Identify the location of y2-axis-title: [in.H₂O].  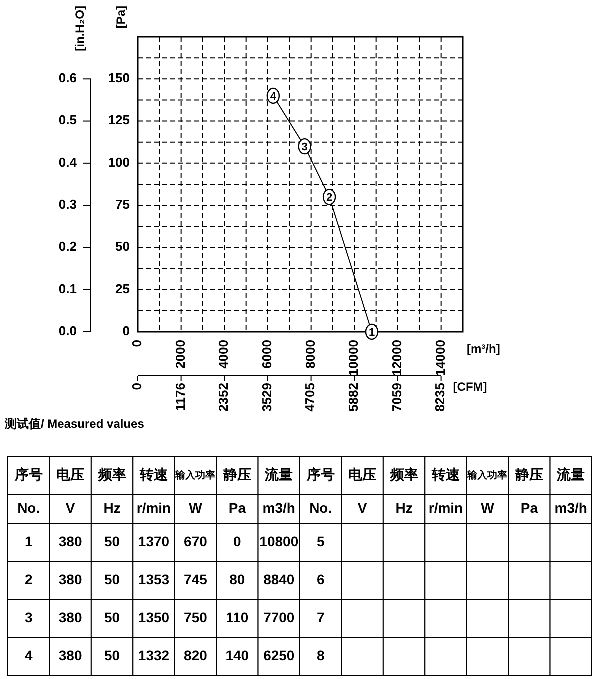
(80, 29).